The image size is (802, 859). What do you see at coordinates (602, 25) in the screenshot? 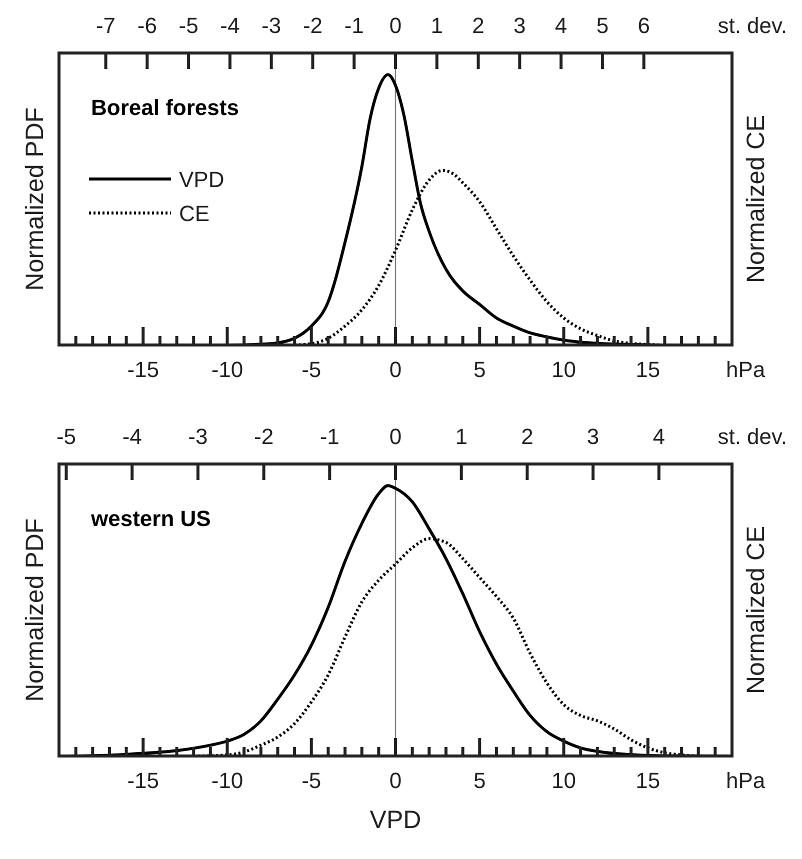
I see `x2-tick-label: 5` at bounding box center [602, 25].